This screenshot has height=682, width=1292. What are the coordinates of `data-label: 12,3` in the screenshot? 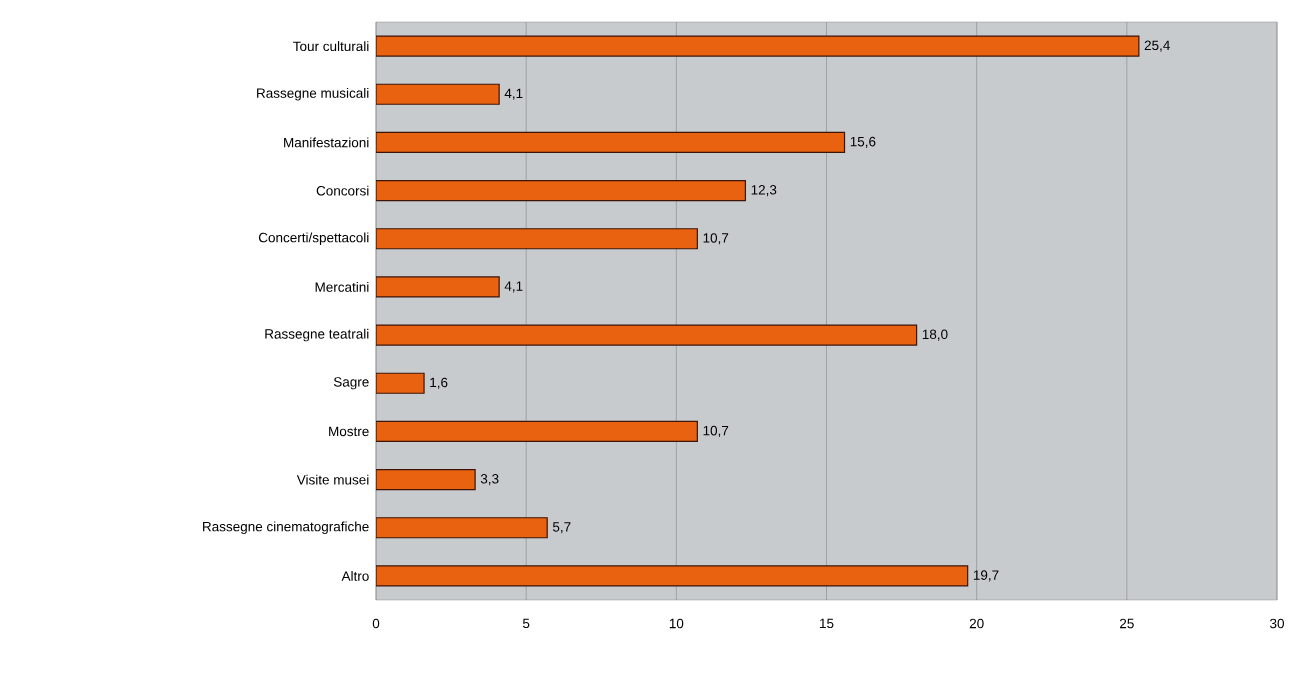 It's located at (764, 191).